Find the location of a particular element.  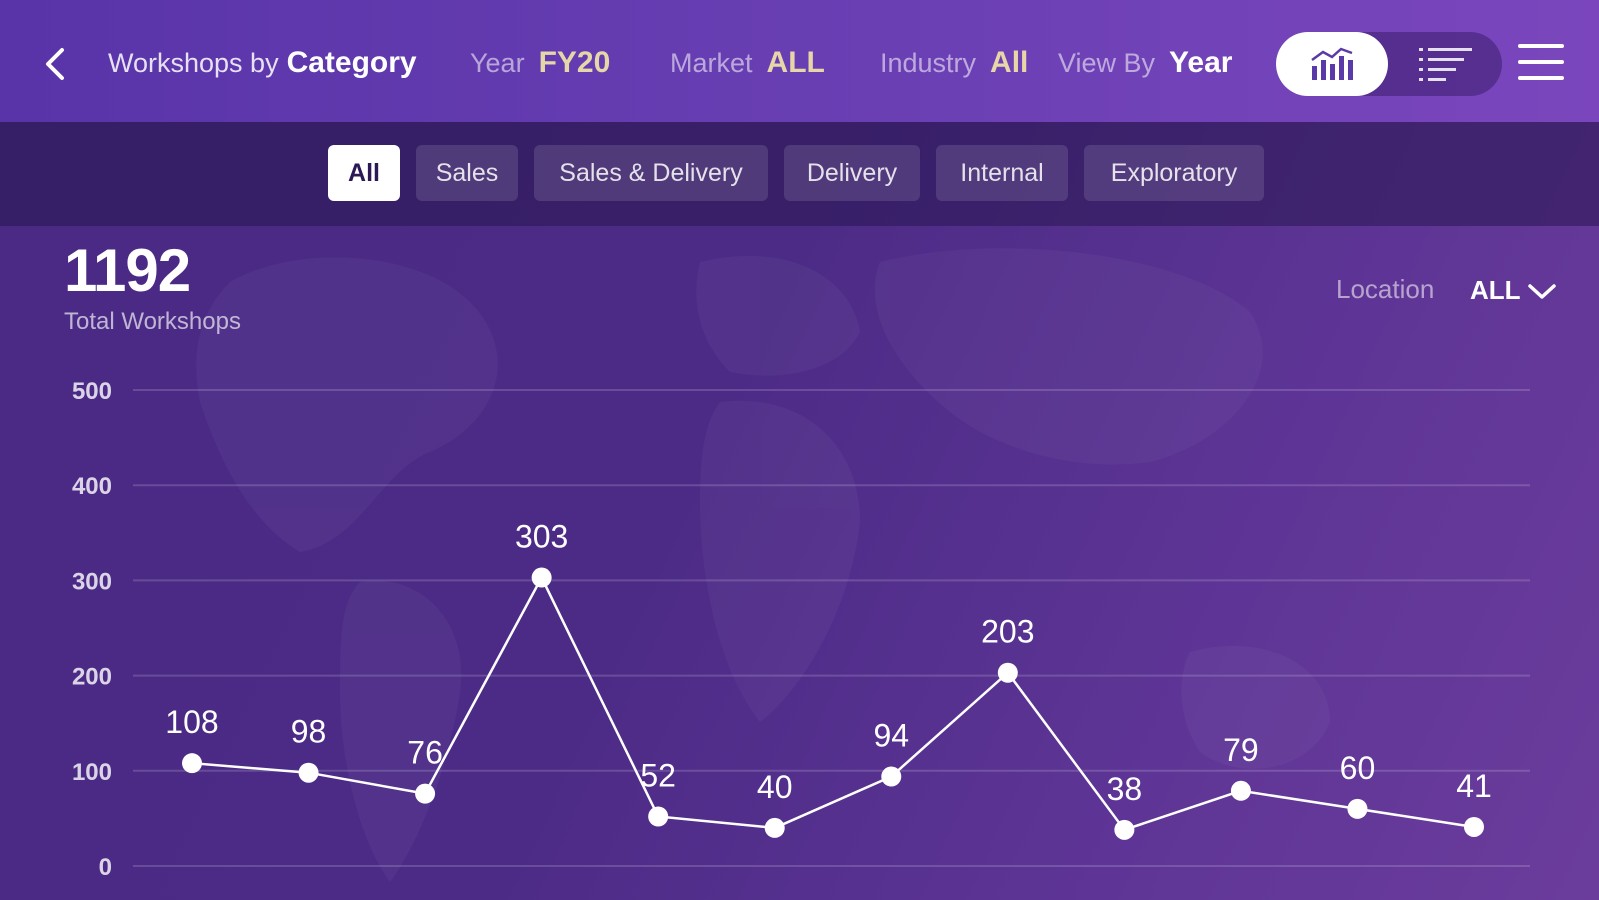

filter-industry: Industry All is located at coordinates (954, 63).